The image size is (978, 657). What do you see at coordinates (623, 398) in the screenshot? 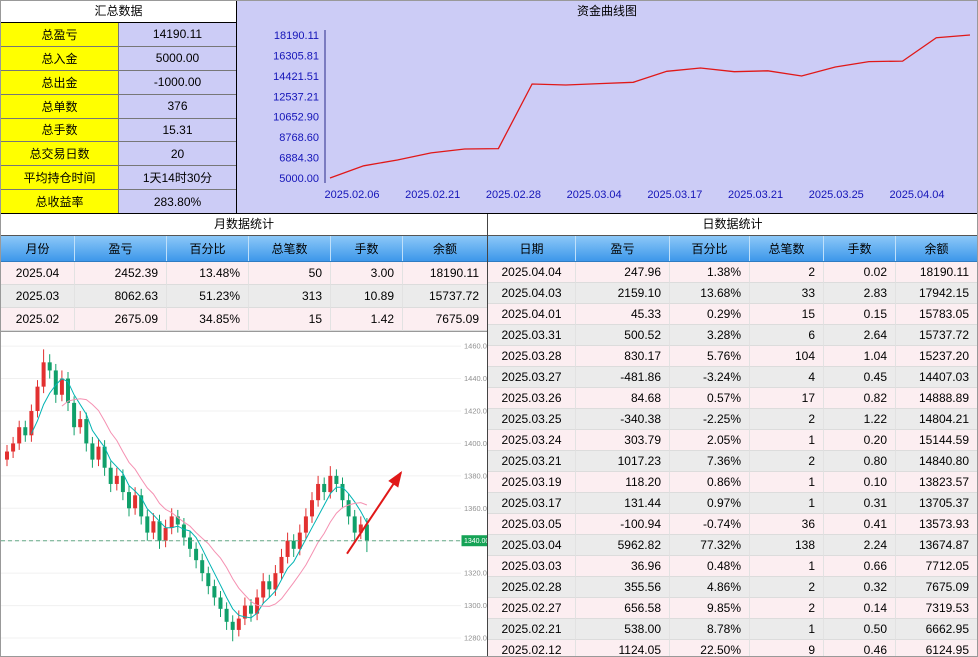
I see `table-cell: 84.68` at bounding box center [623, 398].